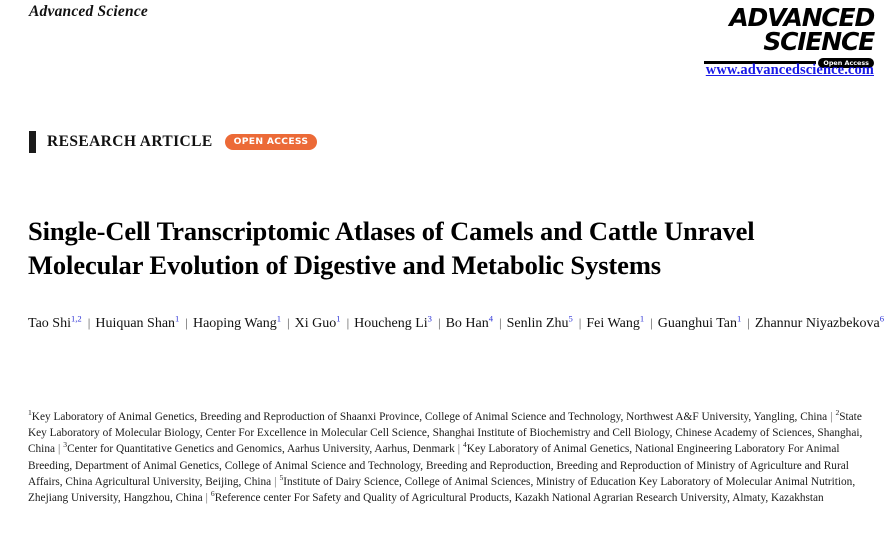  What do you see at coordinates (789, 70) in the screenshot?
I see `journal-url-link: www.advancedscience.com` at bounding box center [789, 70].